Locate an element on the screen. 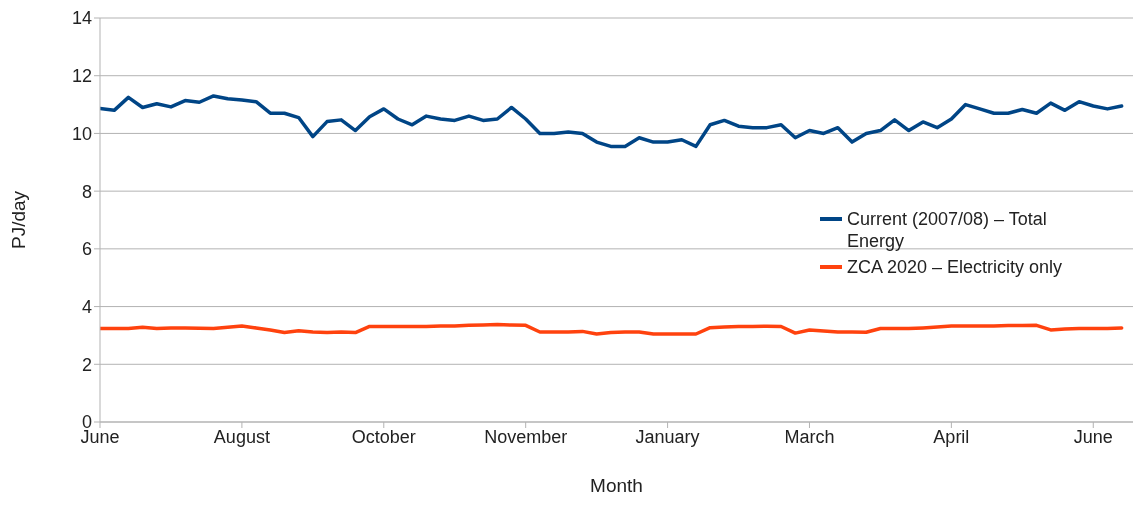 The height and width of the screenshot is (512, 1135). y-tick-label: 2 is located at coordinates (86, 364).